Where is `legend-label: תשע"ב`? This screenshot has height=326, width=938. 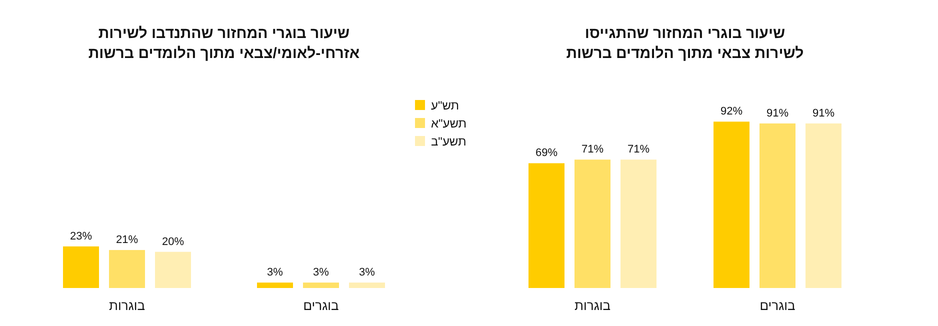 legend-label: תשע"ב is located at coordinates (448, 141).